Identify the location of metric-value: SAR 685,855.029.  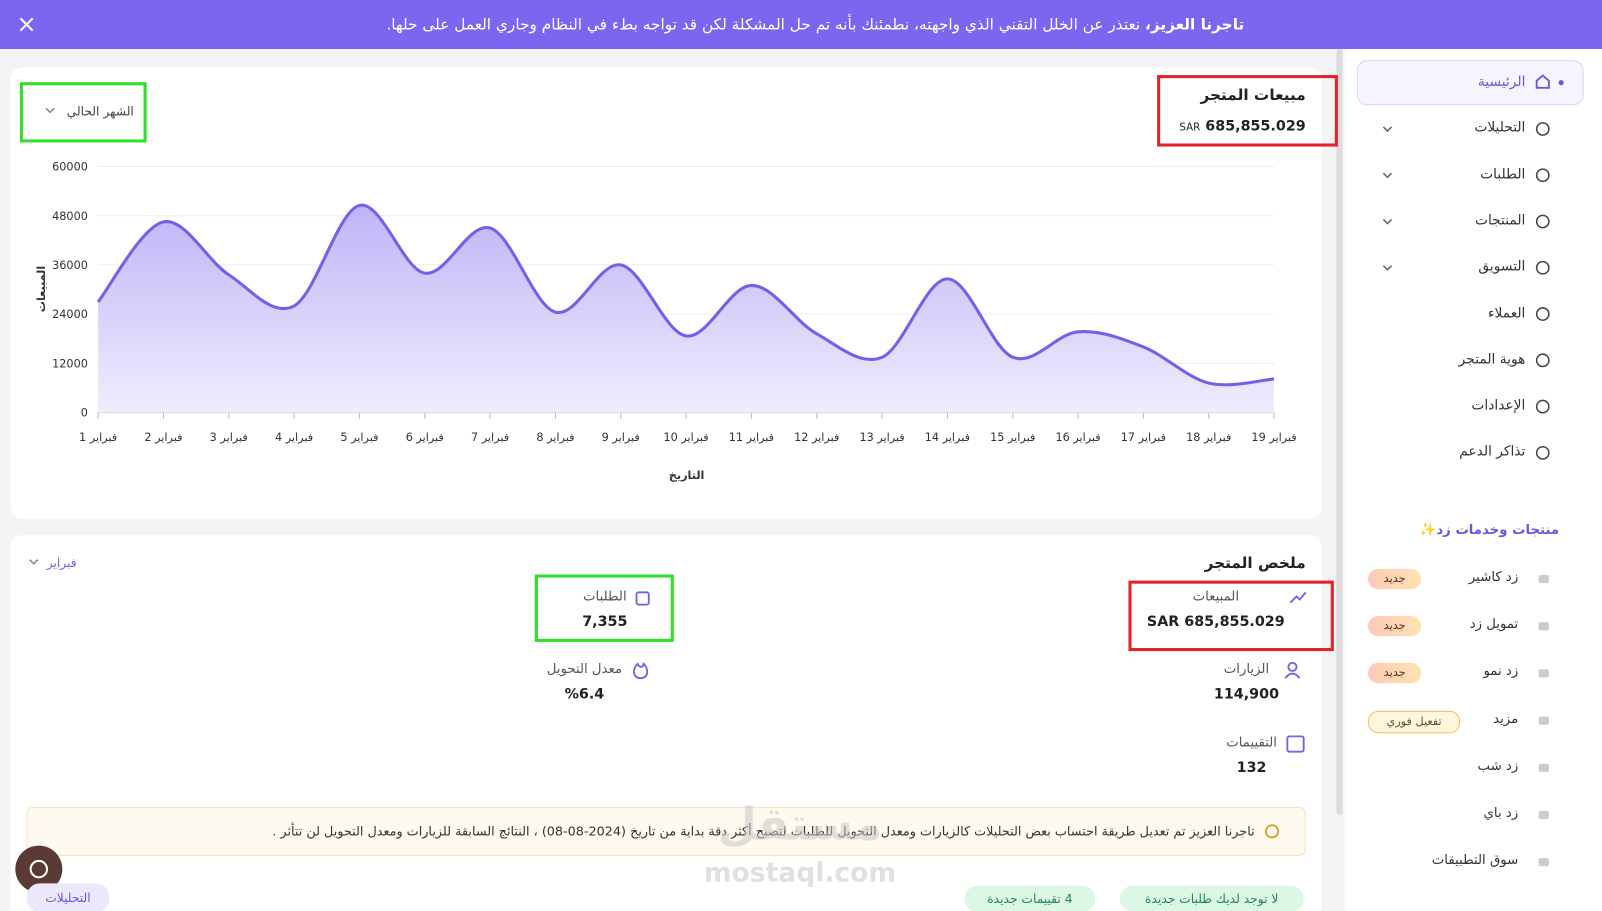
(1215, 622).